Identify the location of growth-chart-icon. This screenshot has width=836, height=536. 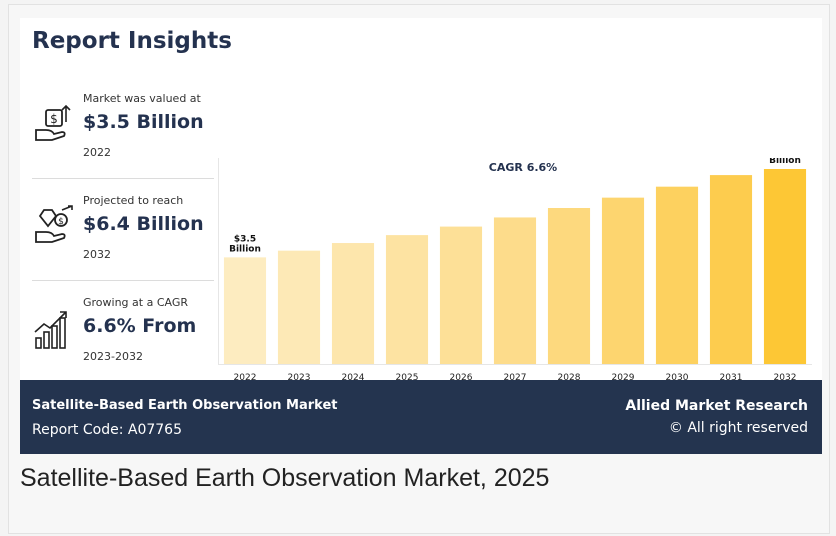
(54, 328).